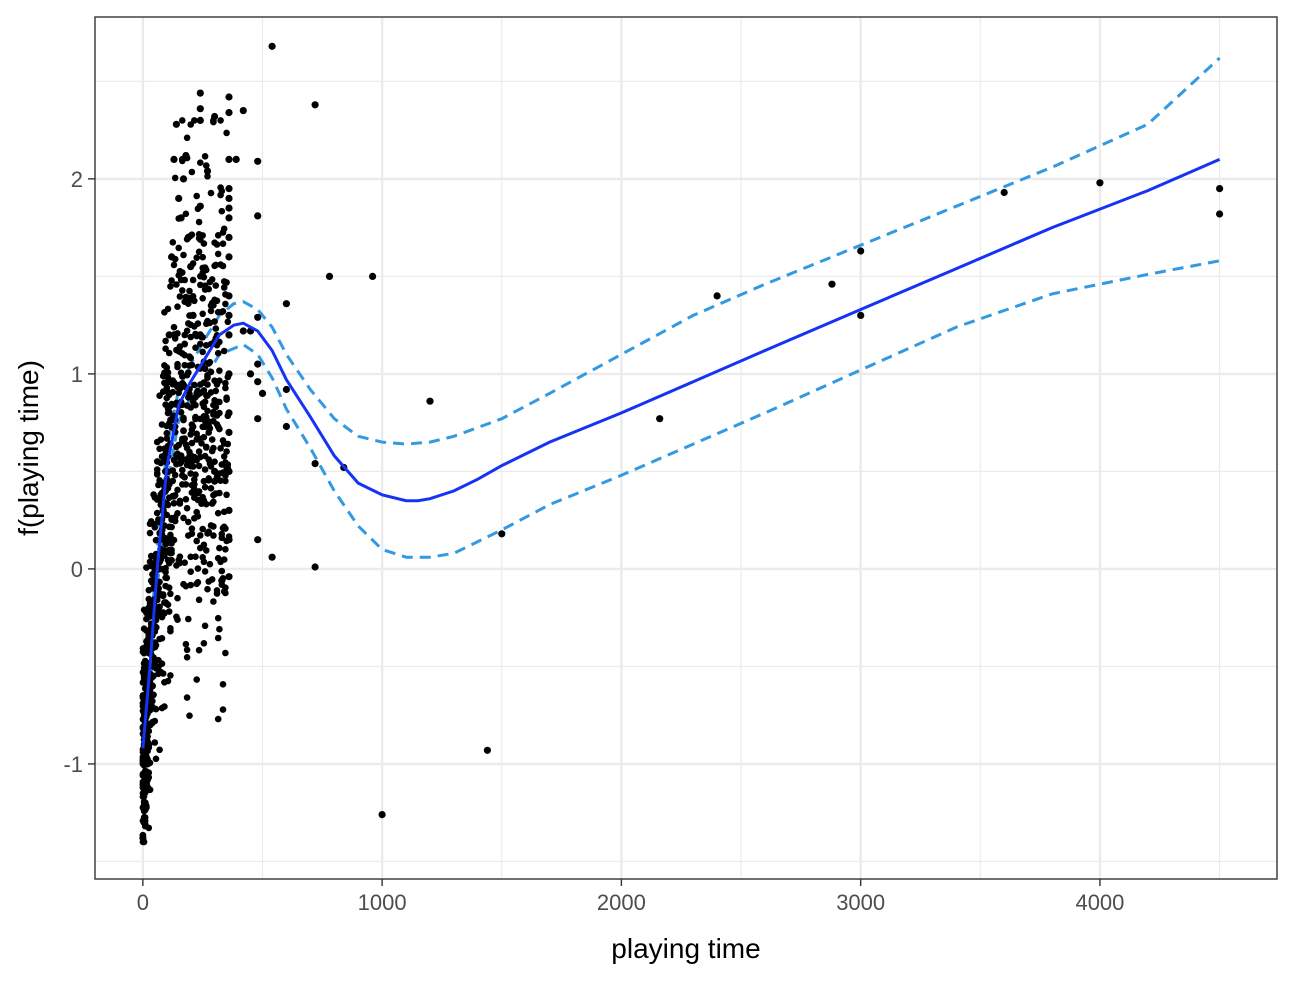 This screenshot has height=985, width=1300. What do you see at coordinates (77, 374) in the screenshot?
I see `y-tick-label: 1` at bounding box center [77, 374].